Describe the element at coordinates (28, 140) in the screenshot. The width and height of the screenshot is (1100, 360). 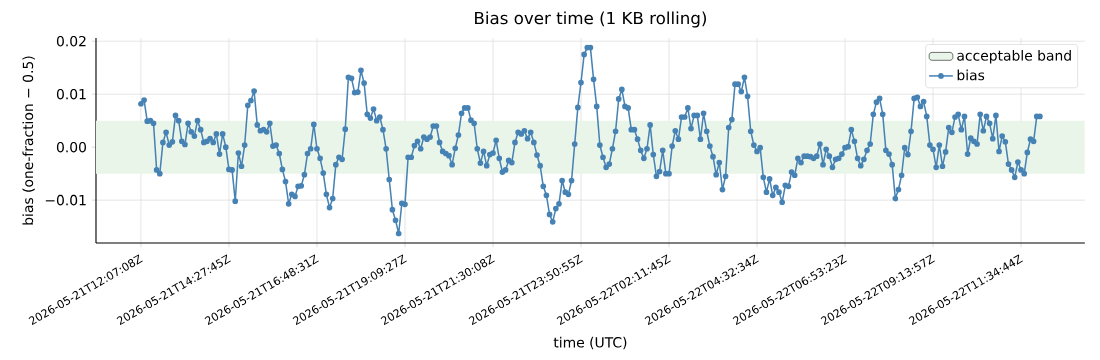
I see `y-axis-title: bias (one-fraction − 0.5)` at that location.